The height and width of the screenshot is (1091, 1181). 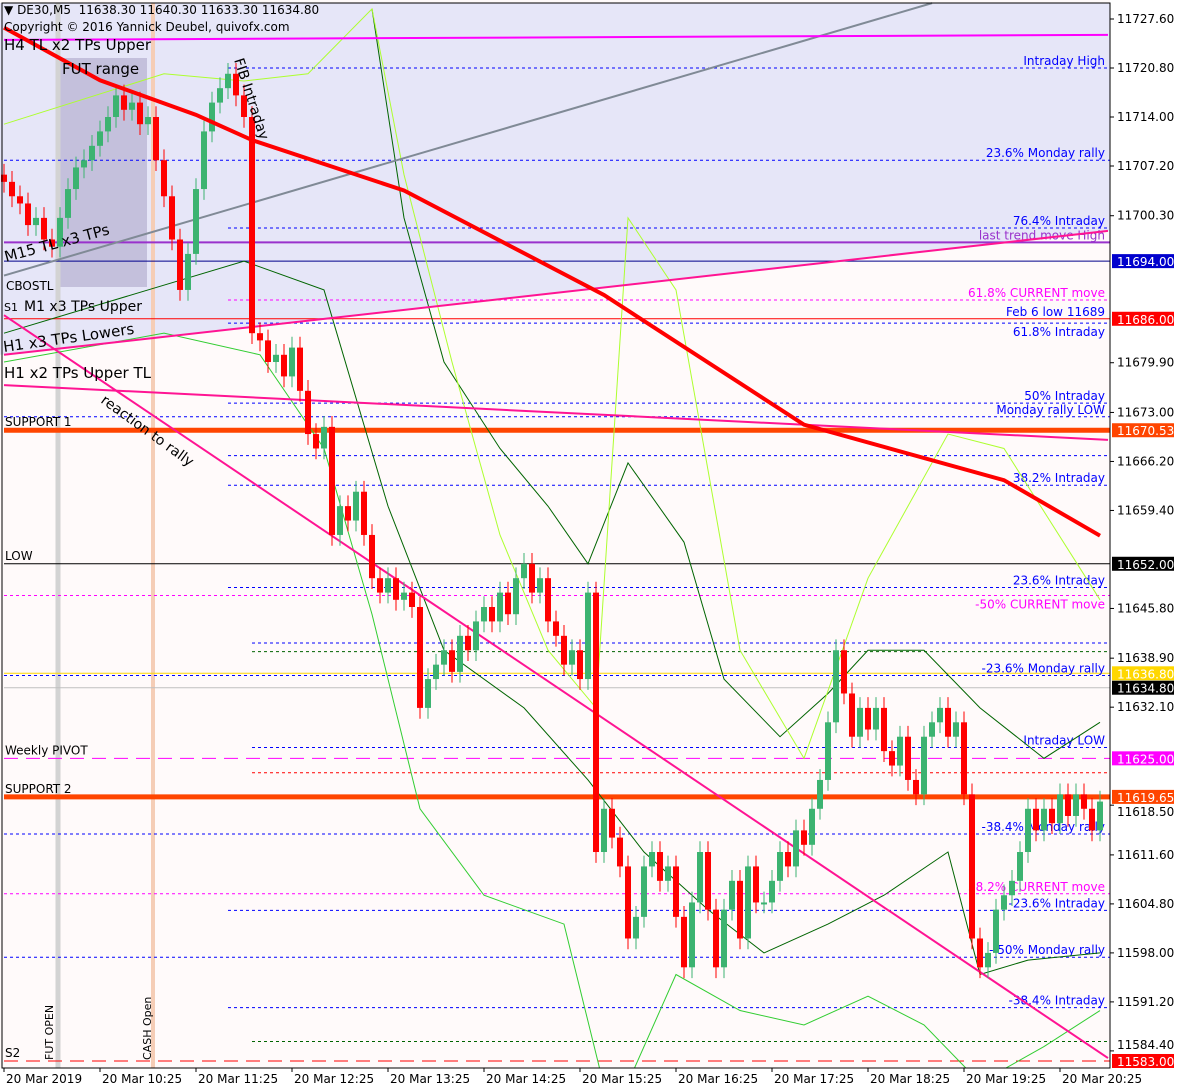 I want to click on x-tick-label: 20 Mar 13:25, so click(x=430, y=1079).